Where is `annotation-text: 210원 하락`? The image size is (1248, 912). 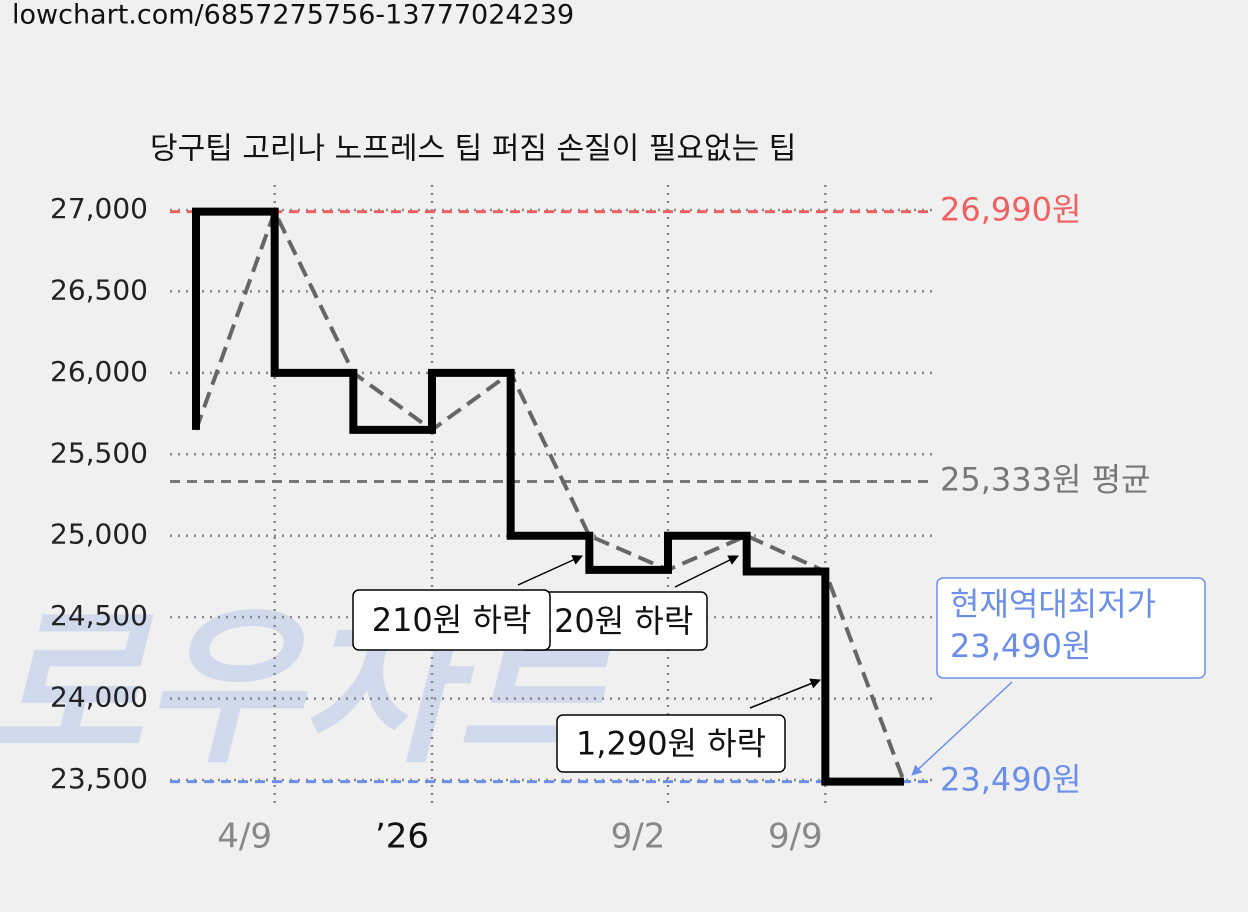 annotation-text: 210원 하락 is located at coordinates (452, 620).